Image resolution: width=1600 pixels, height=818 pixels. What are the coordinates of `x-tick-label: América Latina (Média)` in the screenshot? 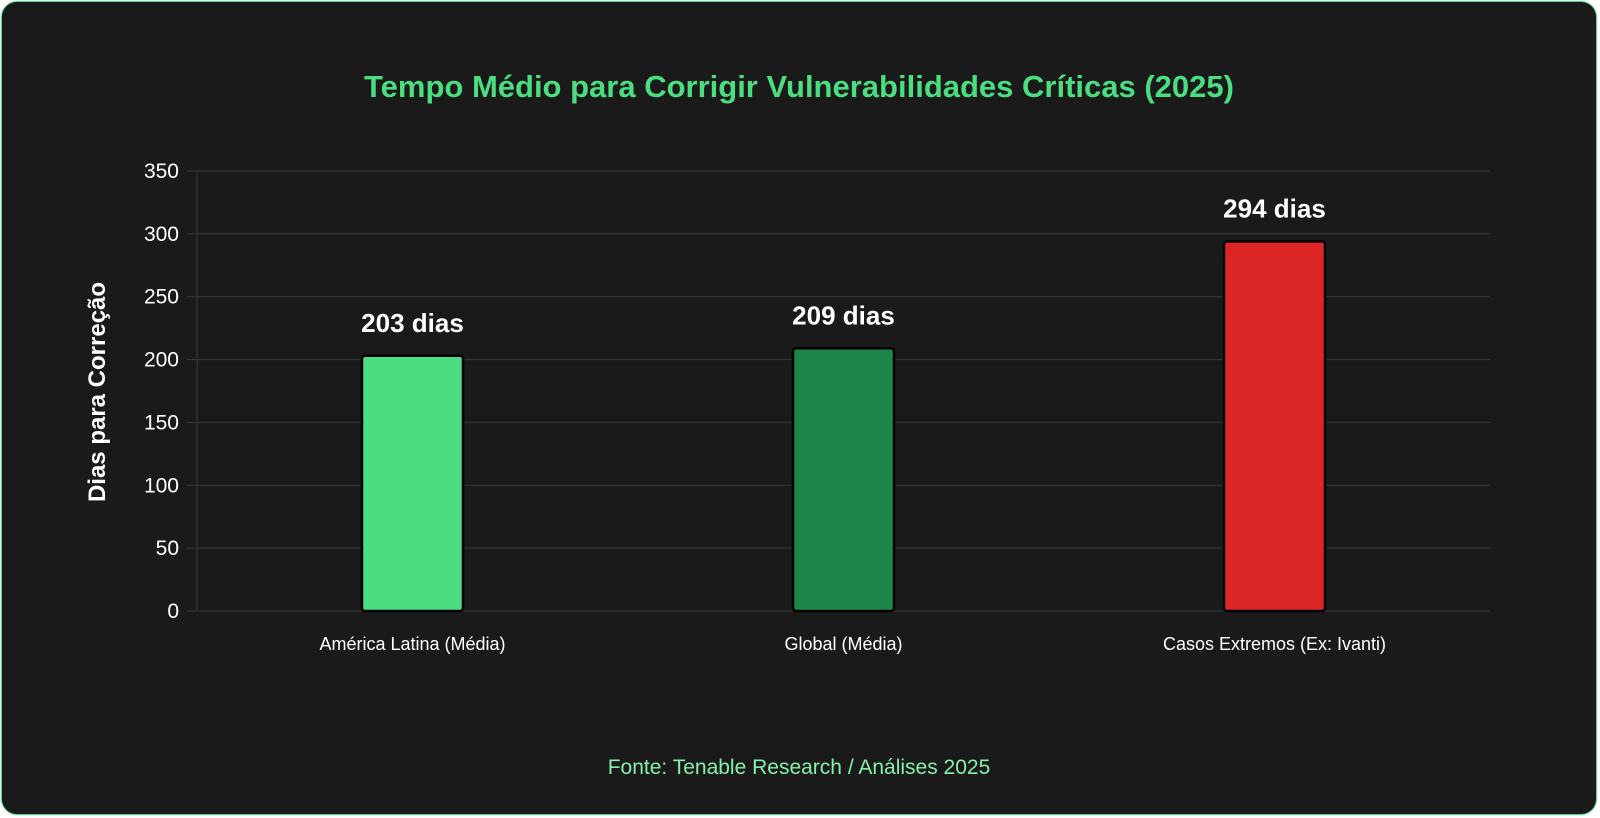 It's located at (412, 644).